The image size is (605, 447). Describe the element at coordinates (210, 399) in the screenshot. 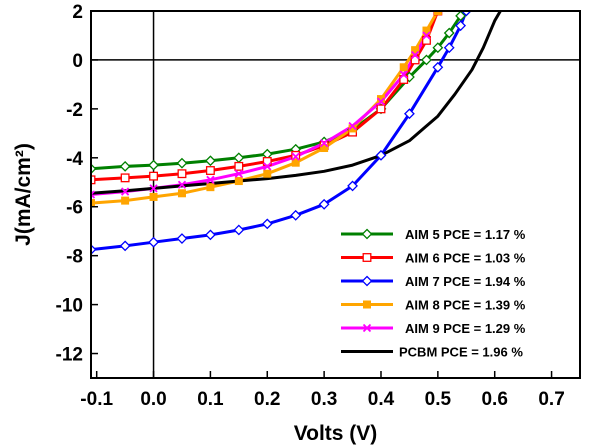

I see `x-tick-label: 0.1` at that location.